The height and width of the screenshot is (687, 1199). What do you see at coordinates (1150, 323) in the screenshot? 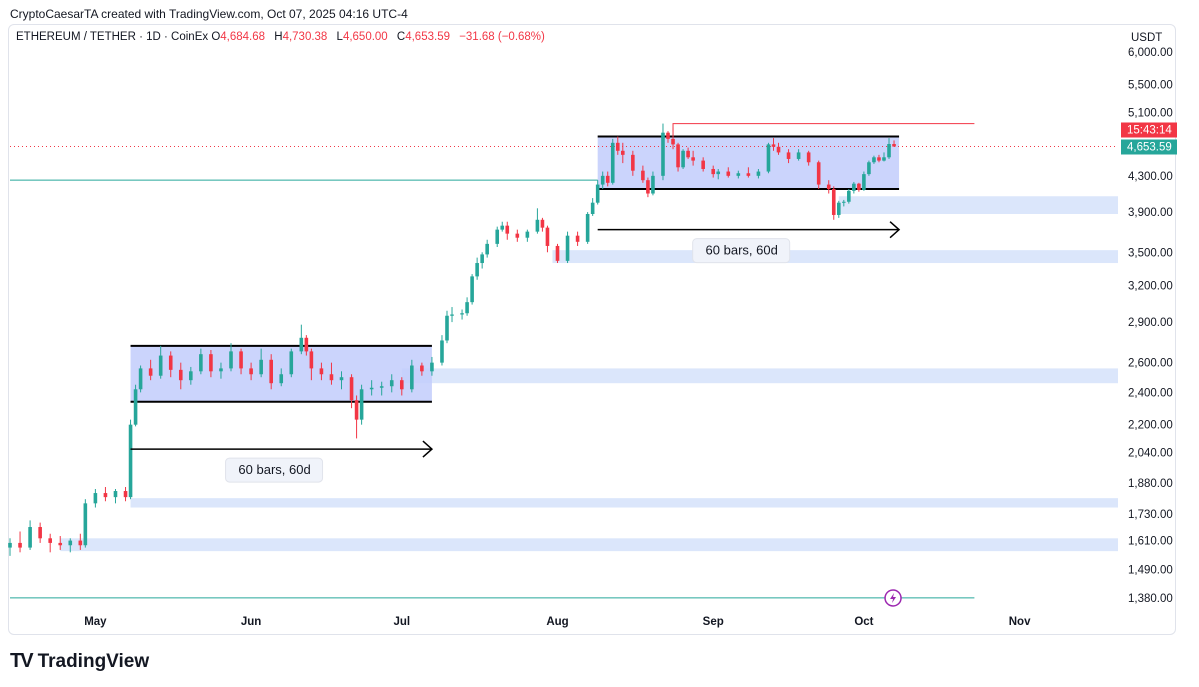
I see `y-axis-tick-label: 2,900.00` at bounding box center [1150, 323].